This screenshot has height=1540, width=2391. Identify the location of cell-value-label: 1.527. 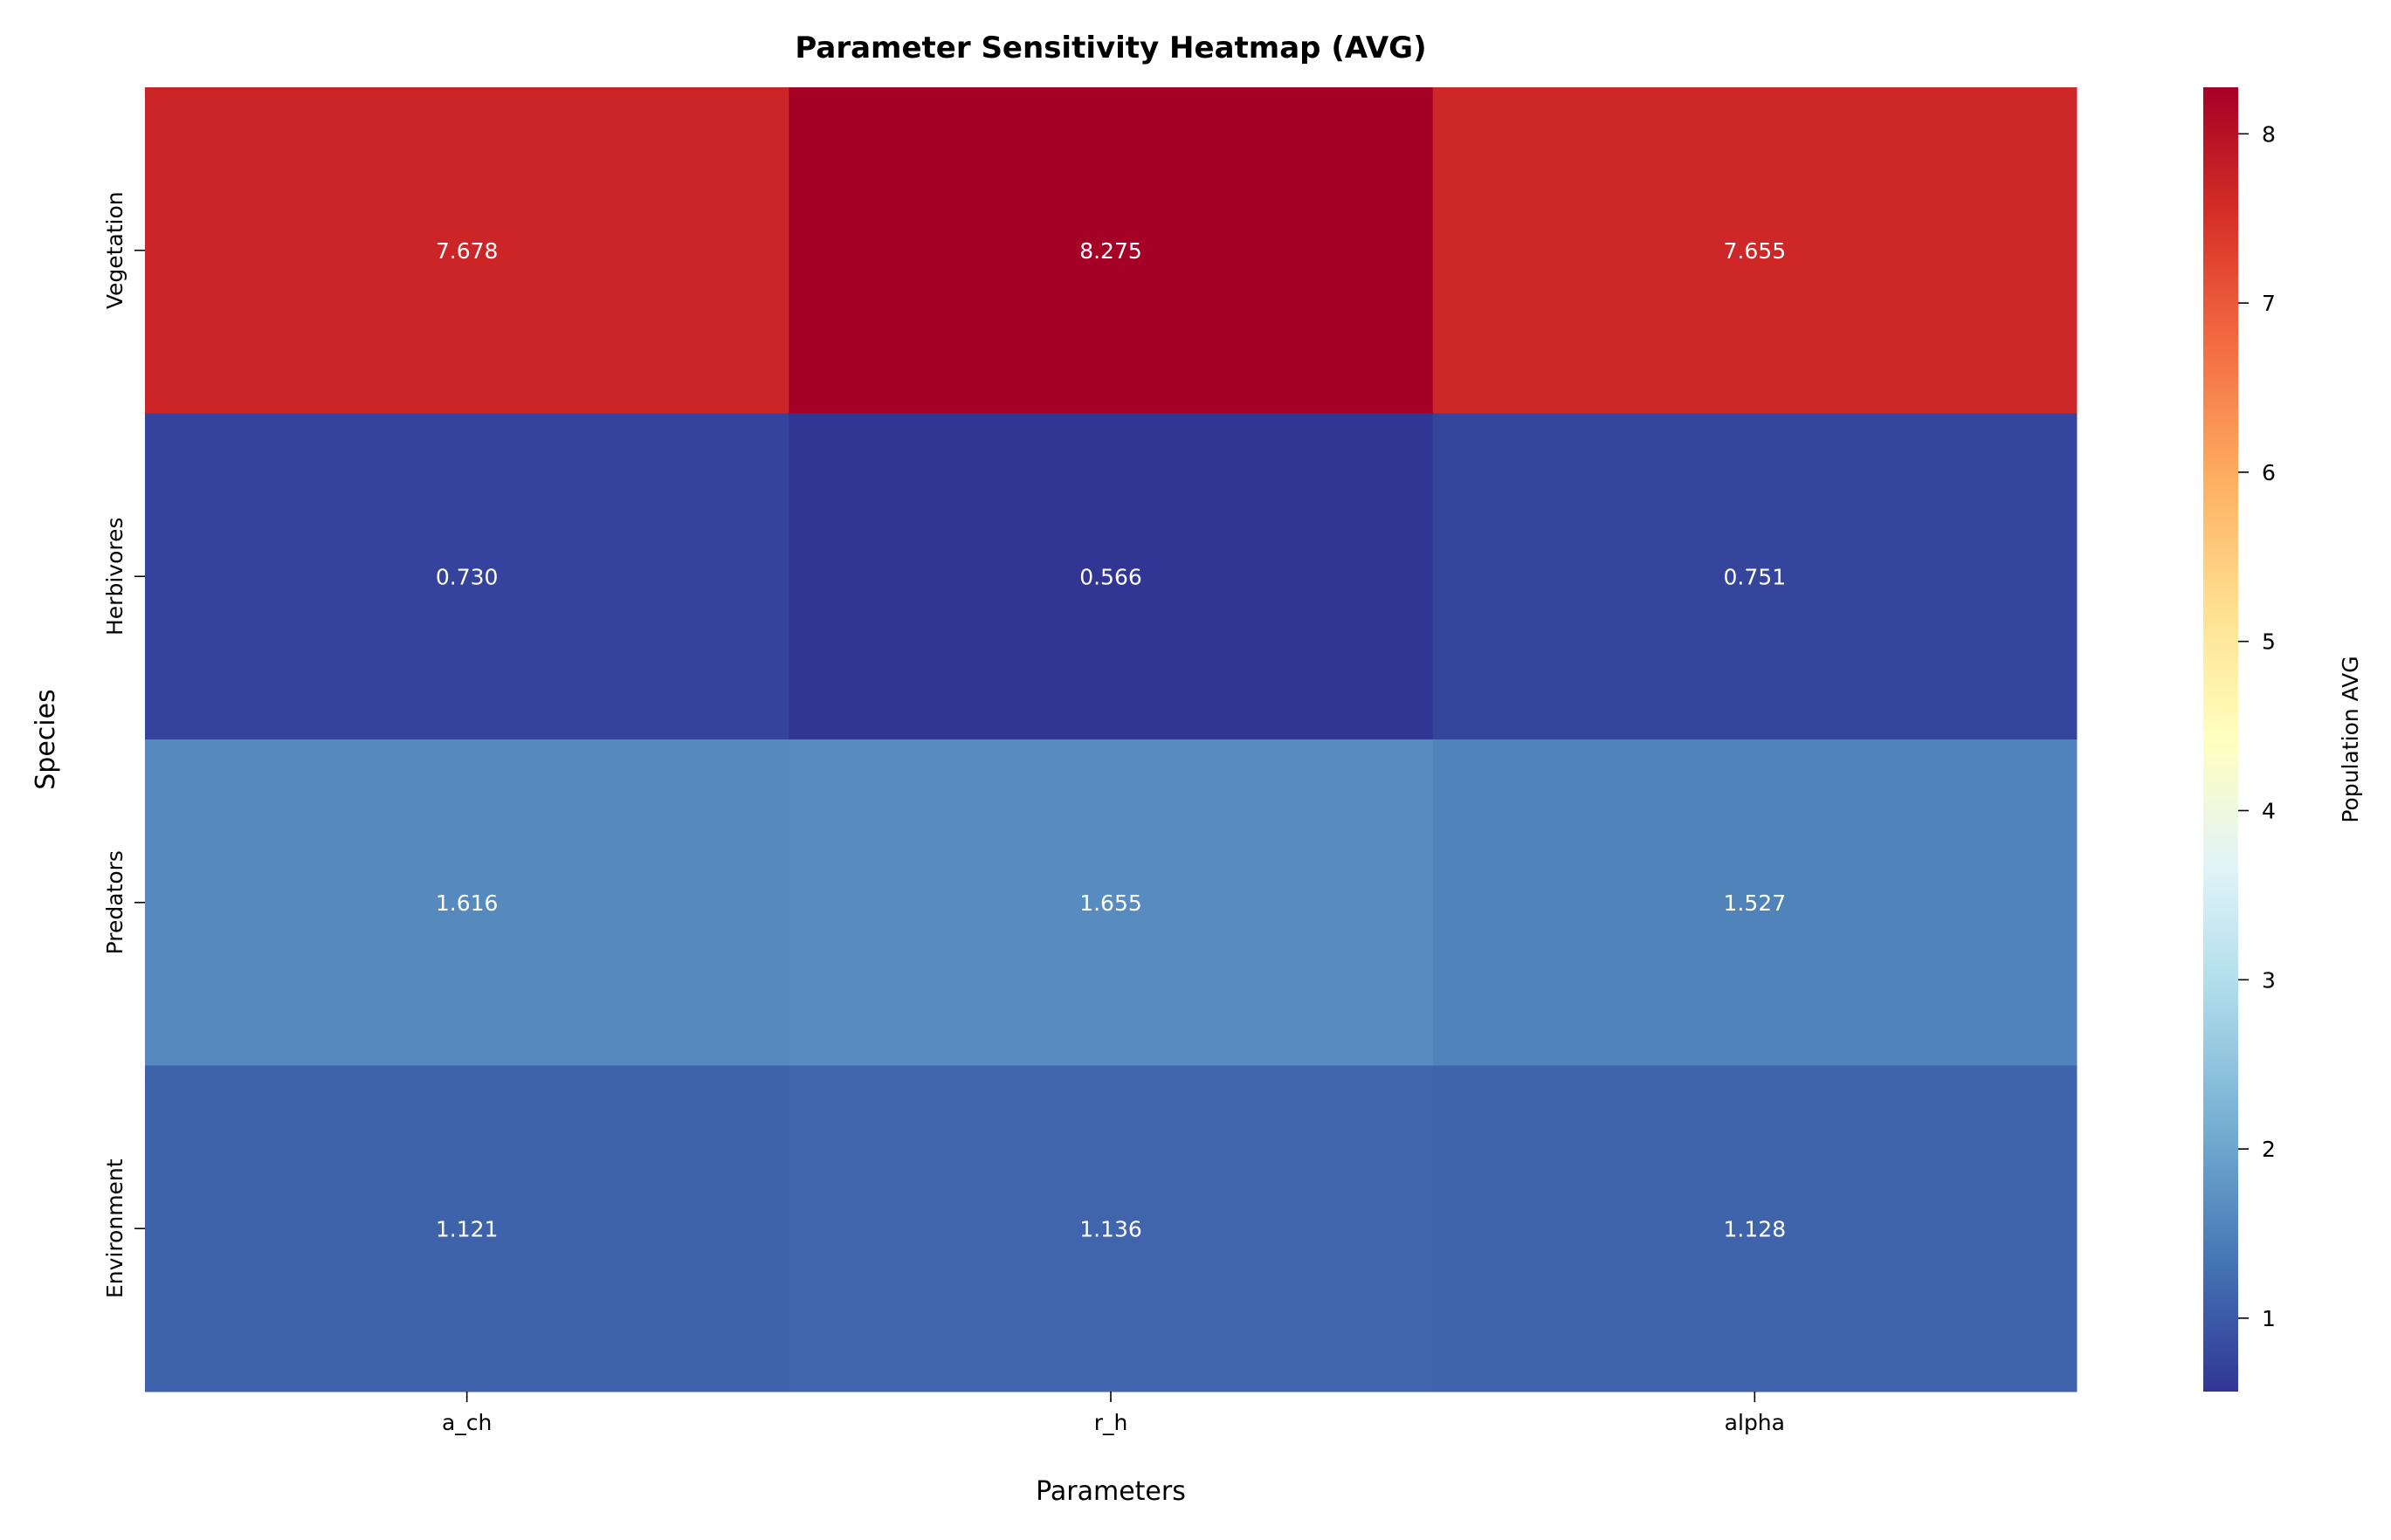
(1755, 903).